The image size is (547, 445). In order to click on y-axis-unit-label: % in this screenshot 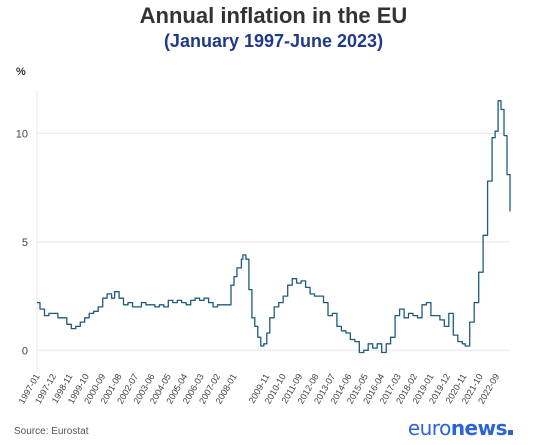, I will do `click(21, 72)`.